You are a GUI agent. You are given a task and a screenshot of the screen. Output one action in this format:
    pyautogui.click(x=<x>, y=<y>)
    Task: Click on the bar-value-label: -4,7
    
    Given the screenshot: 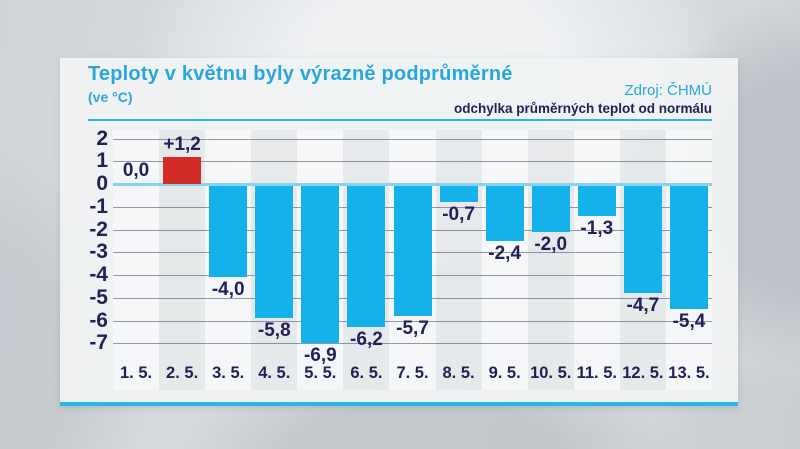 What is the action you would take?
    pyautogui.click(x=643, y=305)
    